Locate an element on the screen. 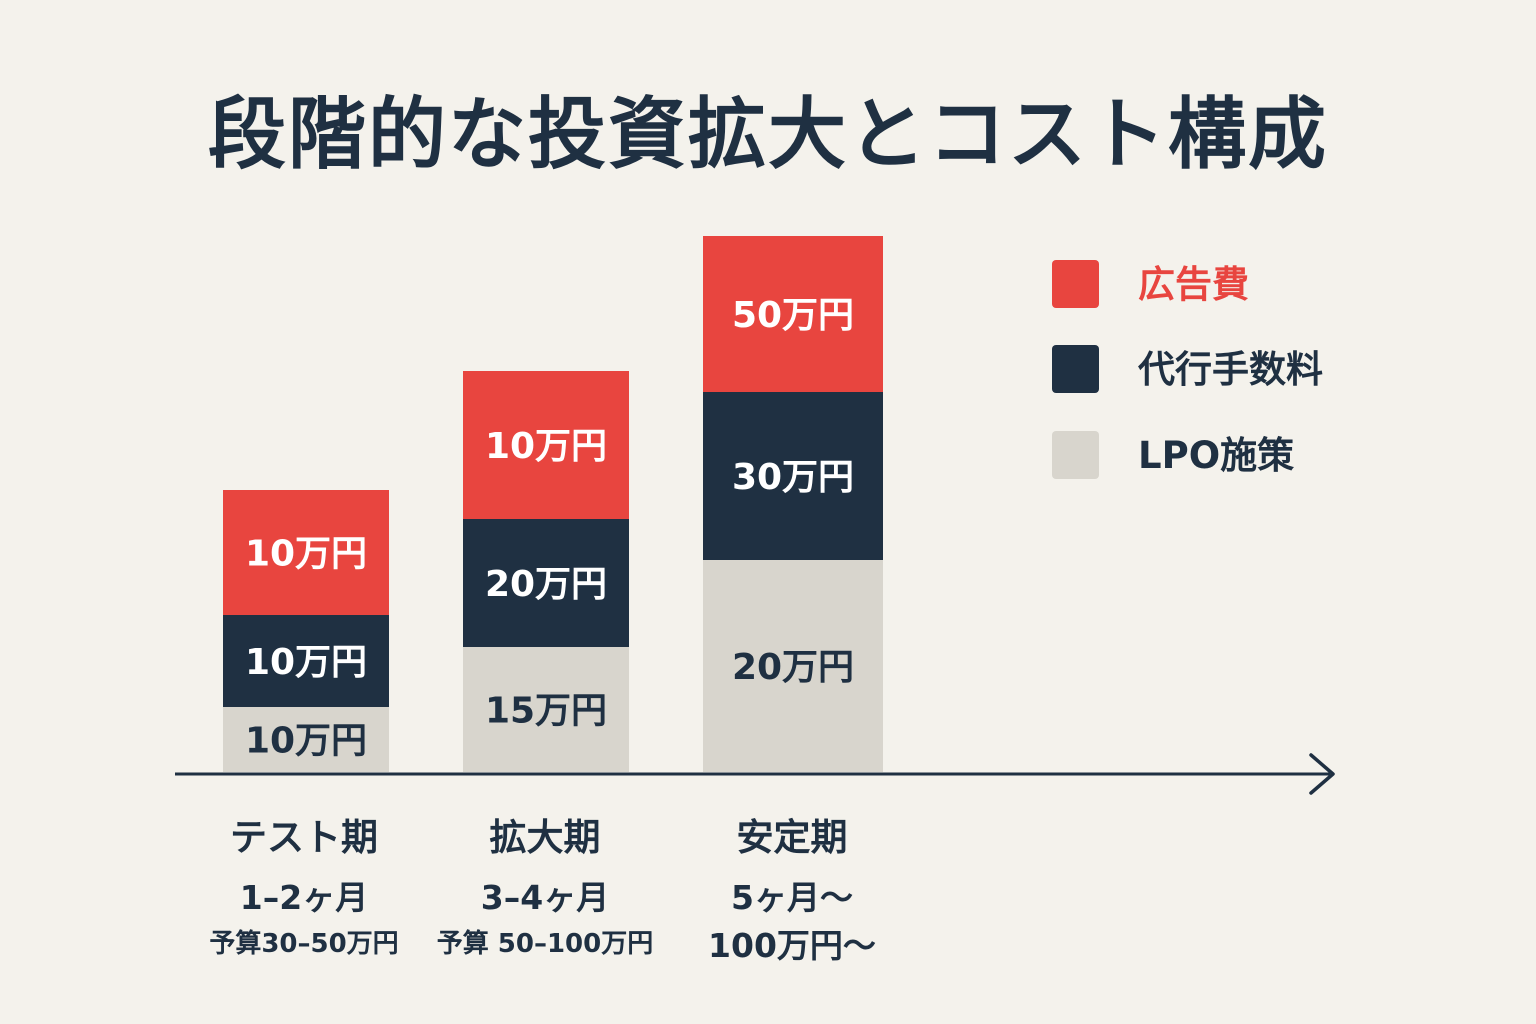 Image resolution: width=1536 pixels, height=1024 pixels. category-label: 安定期 is located at coordinates (792, 837).